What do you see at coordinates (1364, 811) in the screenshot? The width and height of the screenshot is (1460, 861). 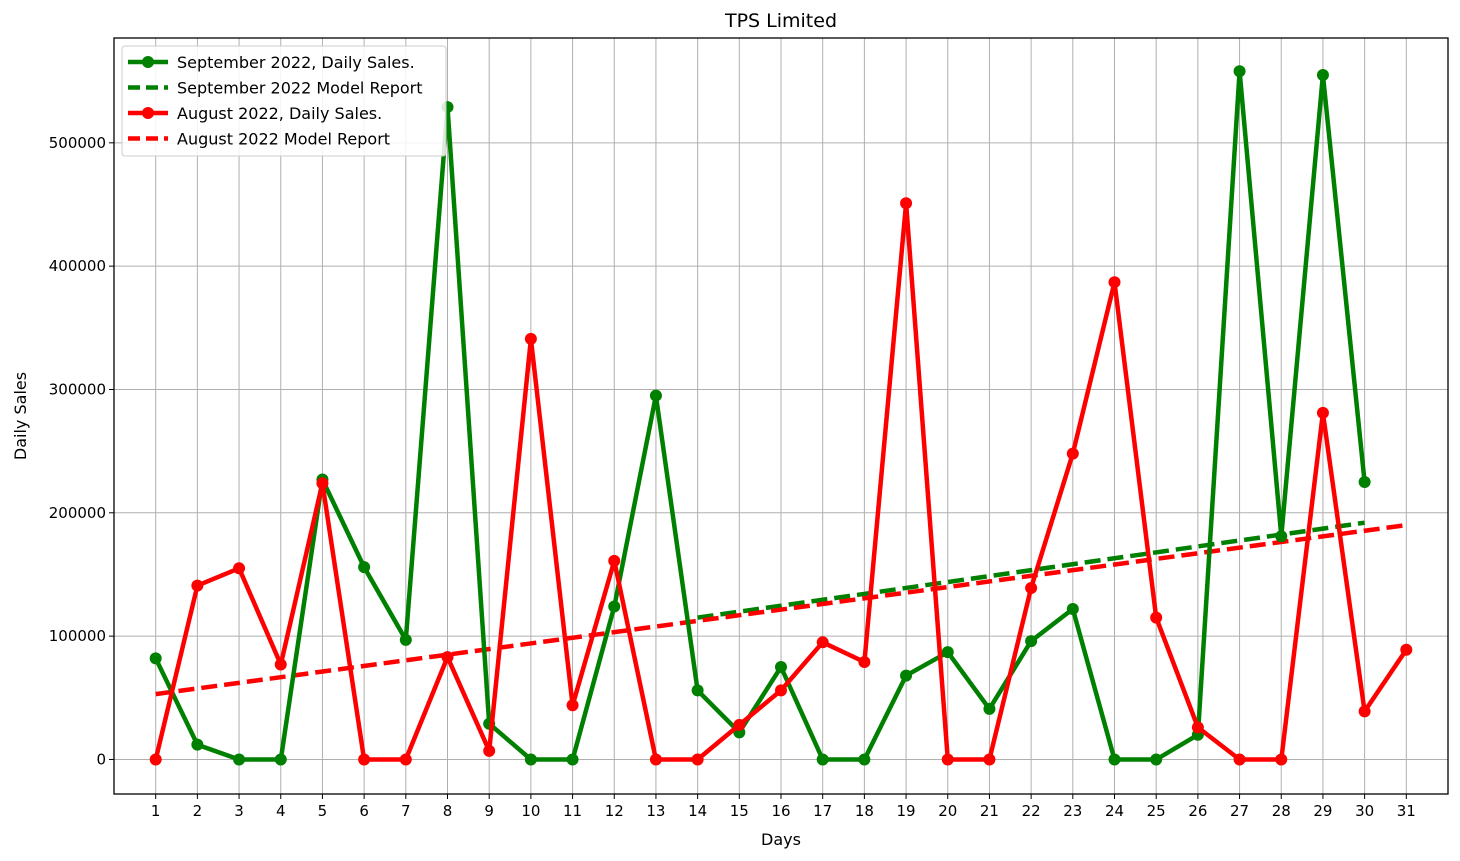 I see `x-tick-label: 30` at bounding box center [1364, 811].